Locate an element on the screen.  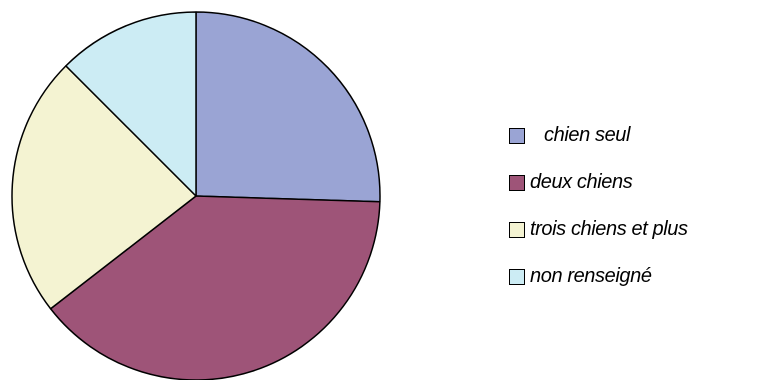
legend-item-deux-chiens: deux chiens is located at coordinates (640, 182).